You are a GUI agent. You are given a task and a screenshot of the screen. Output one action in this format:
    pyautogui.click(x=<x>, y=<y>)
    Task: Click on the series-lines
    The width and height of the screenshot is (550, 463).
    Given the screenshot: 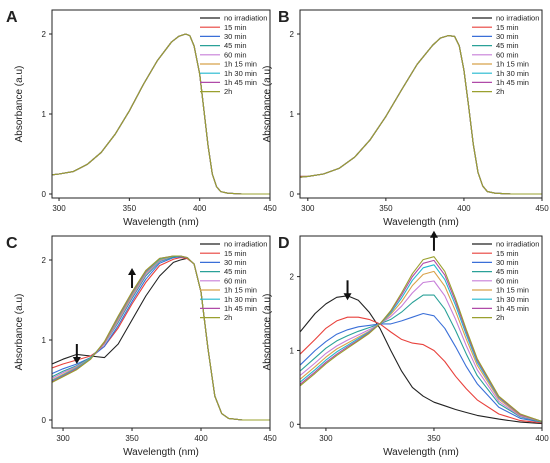 What is the action you would take?
    pyautogui.click(x=161, y=338)
    